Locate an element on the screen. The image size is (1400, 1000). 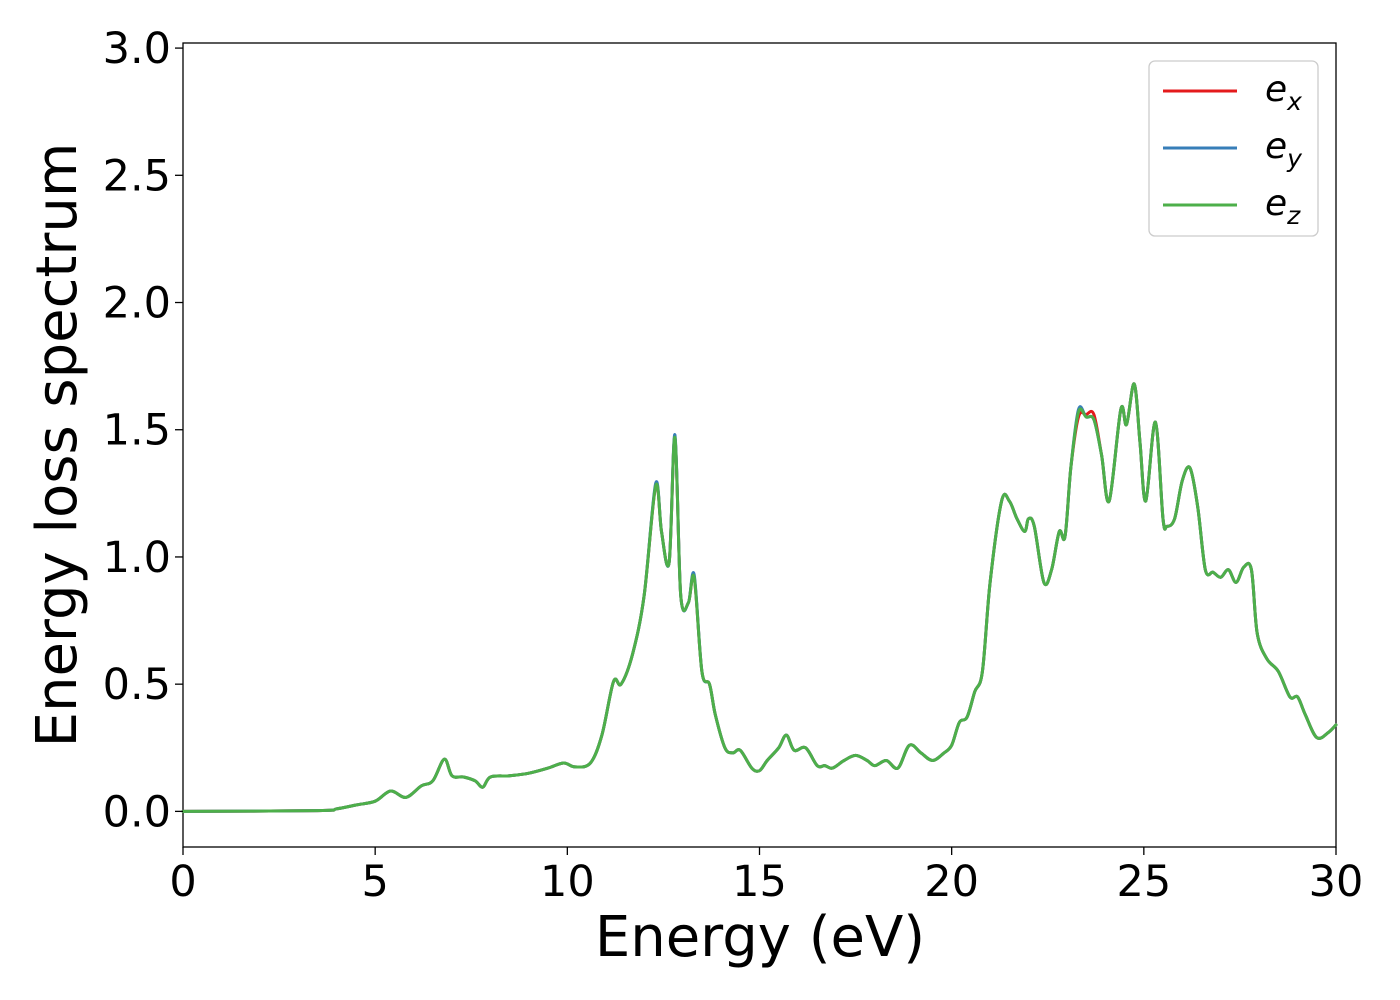
legend-label: ex is located at coordinates (1283, 92).